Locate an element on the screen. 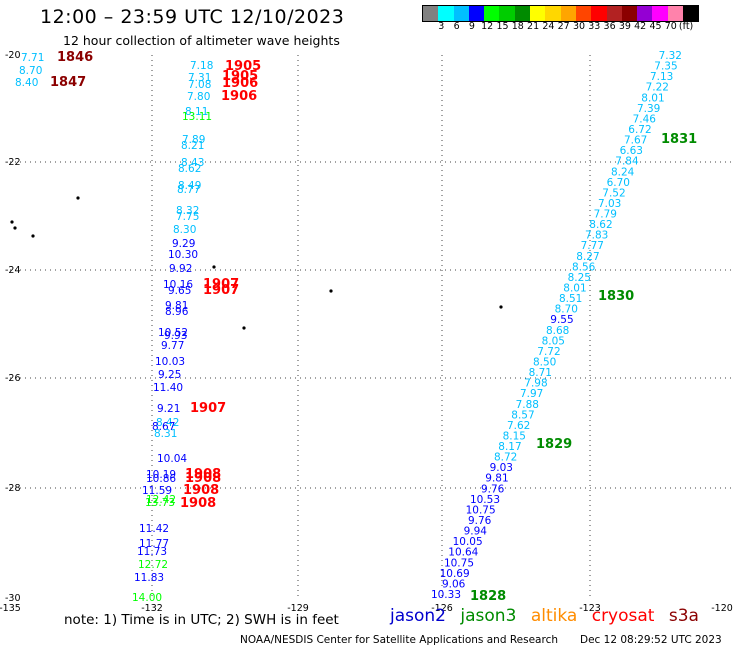  swh-label: 8.32 is located at coordinates (187, 211).